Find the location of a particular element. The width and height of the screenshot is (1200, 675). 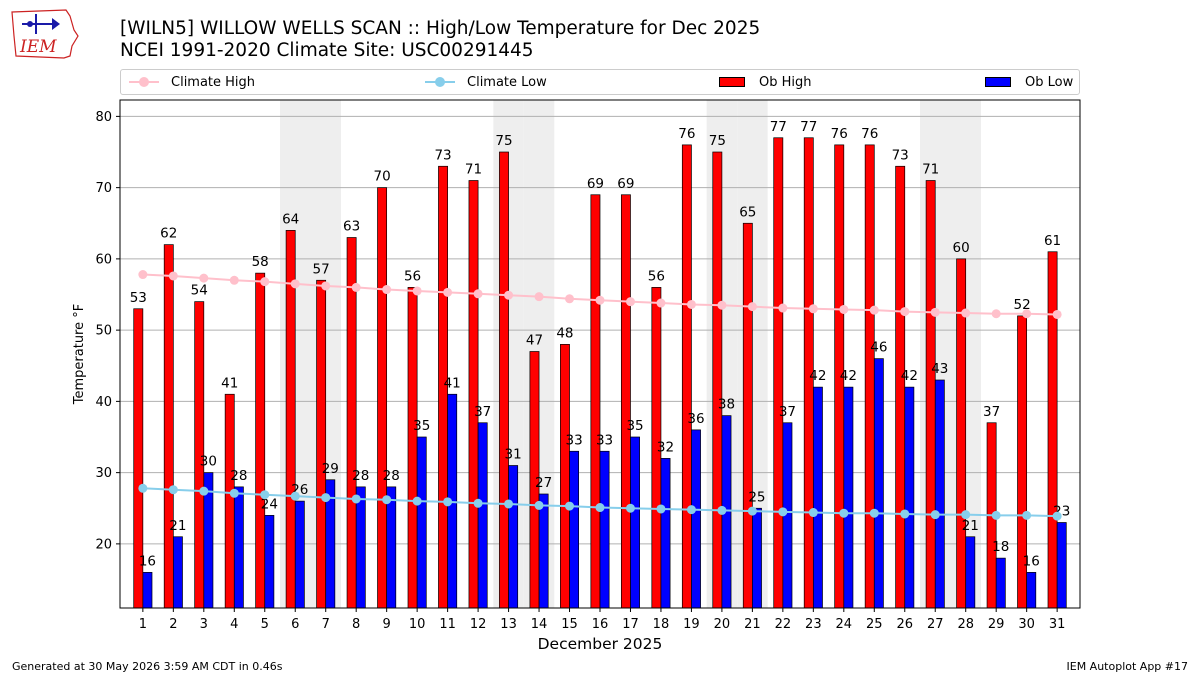

x-tick-label: 20 is located at coordinates (722, 624).